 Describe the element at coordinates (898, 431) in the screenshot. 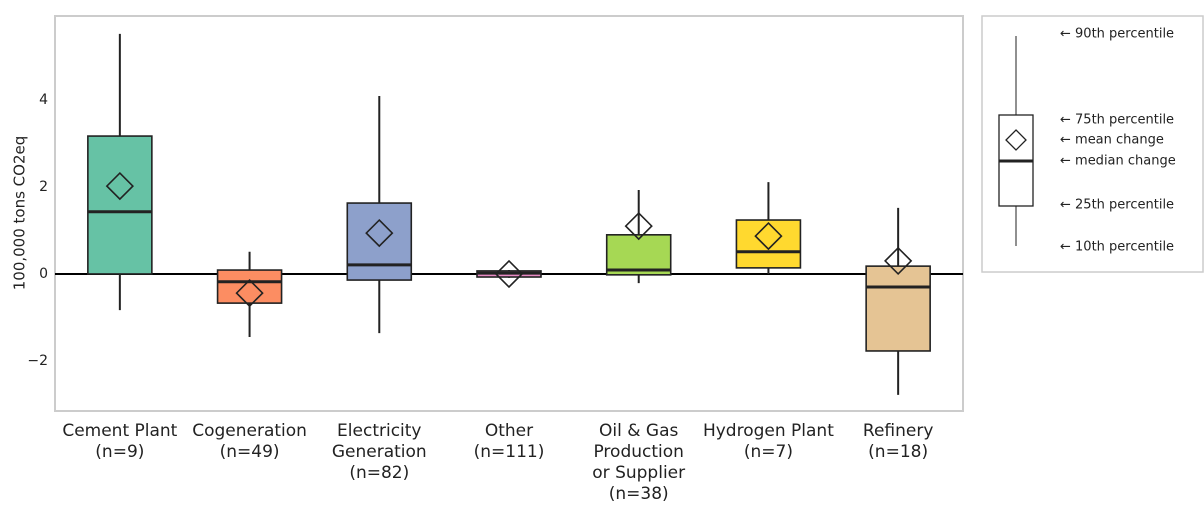

I see `x-tick-label: Refinery` at that location.